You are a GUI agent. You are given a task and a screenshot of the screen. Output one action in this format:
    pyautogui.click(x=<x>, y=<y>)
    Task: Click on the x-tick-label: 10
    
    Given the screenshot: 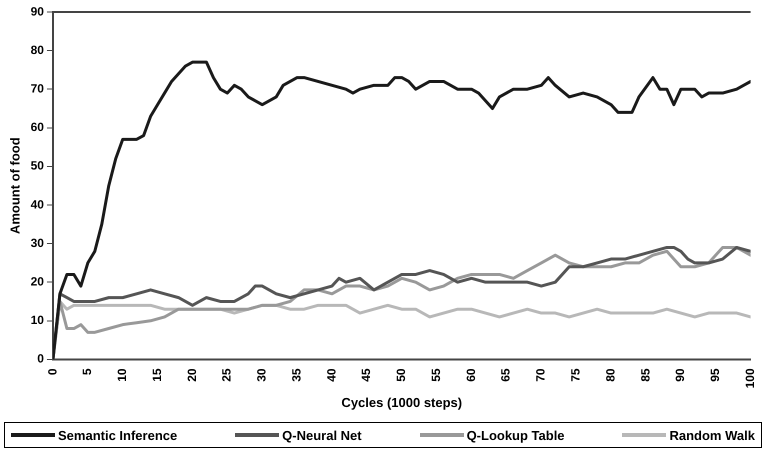 What is the action you would take?
    pyautogui.click(x=122, y=375)
    